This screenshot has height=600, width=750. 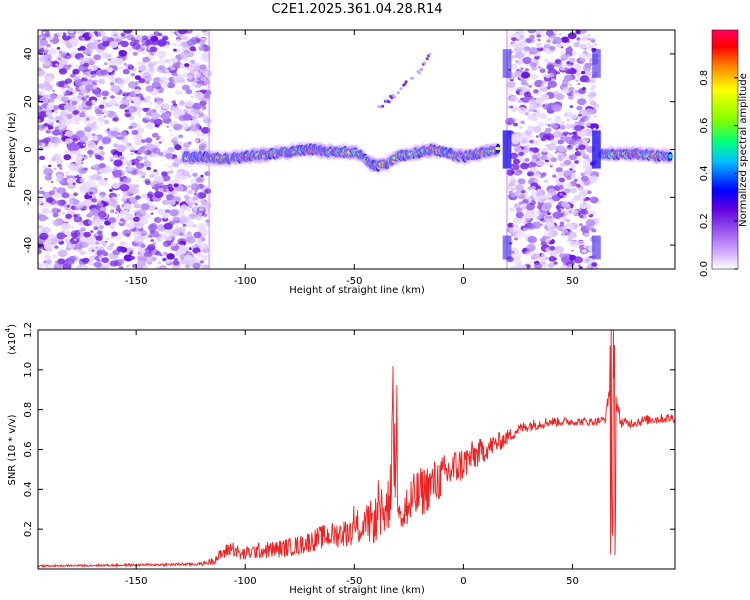 What do you see at coordinates (209, 149) in the screenshot?
I see `noise-edge` at bounding box center [209, 149].